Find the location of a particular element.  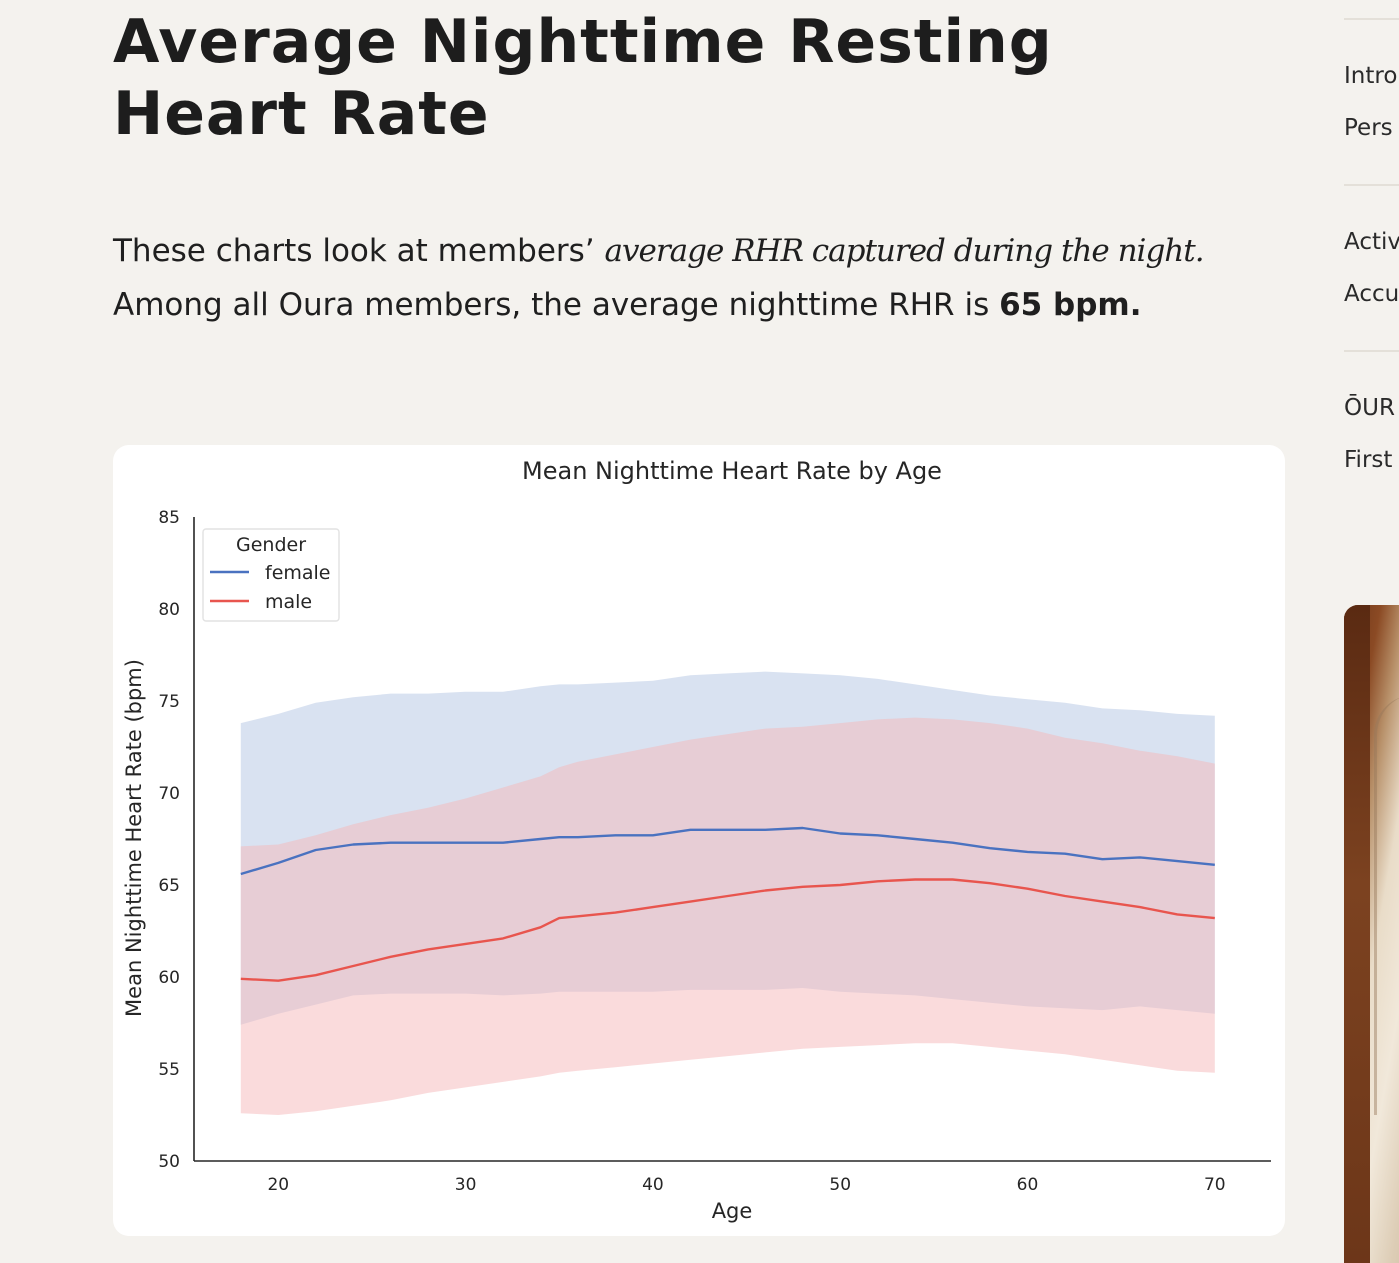

sidebar-link-our: ŌUR is located at coordinates (1369, 408).